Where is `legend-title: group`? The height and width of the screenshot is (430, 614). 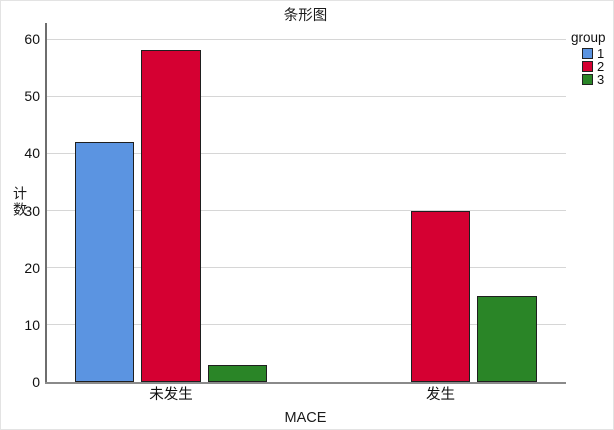
legend-title: group is located at coordinates (588, 37).